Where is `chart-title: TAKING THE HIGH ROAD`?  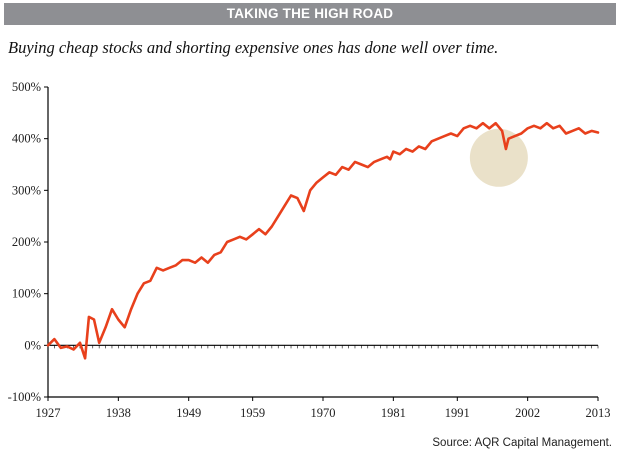 chart-title: TAKING THE HIGH ROAD is located at coordinates (310, 13).